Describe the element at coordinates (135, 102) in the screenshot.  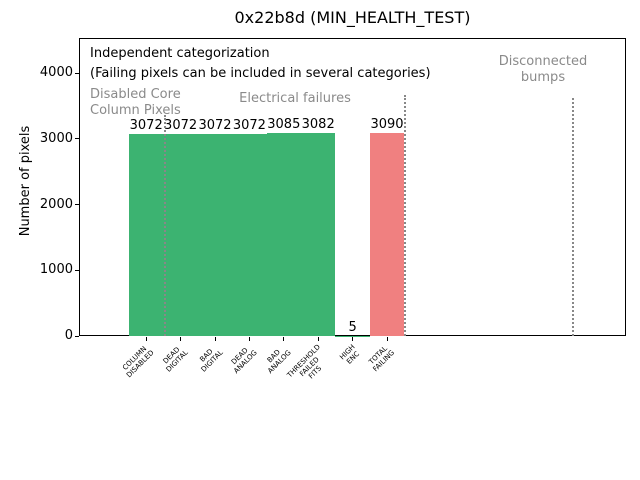
I see `annotation-disabled-core-columns: Disabled Core Column Pixels` at that location.